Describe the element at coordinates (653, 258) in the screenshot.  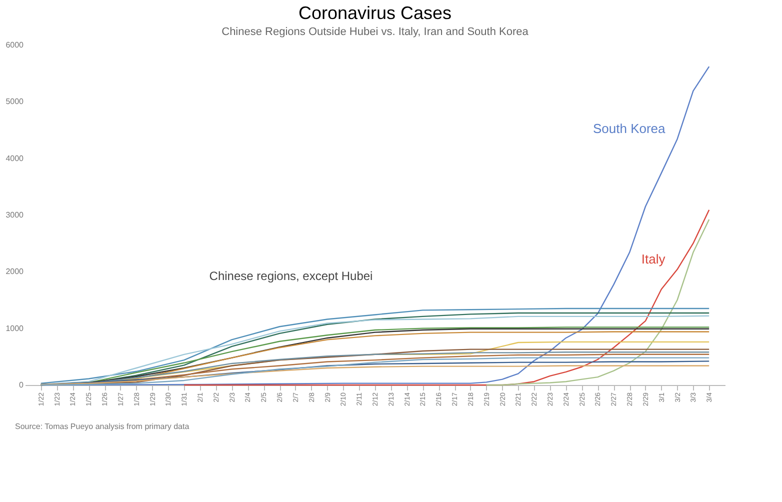
I see `series-label: Italy` at that location.